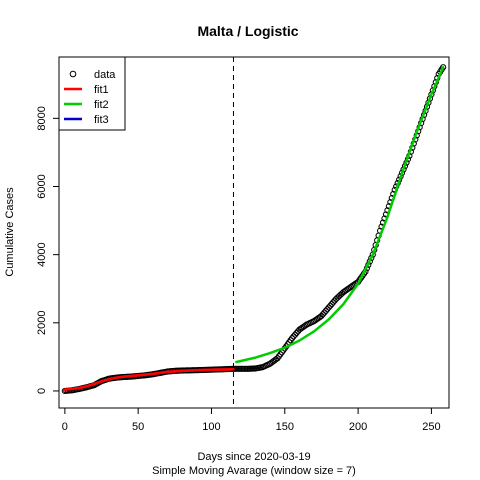  I want to click on legend-label-data: data, so click(105, 75).